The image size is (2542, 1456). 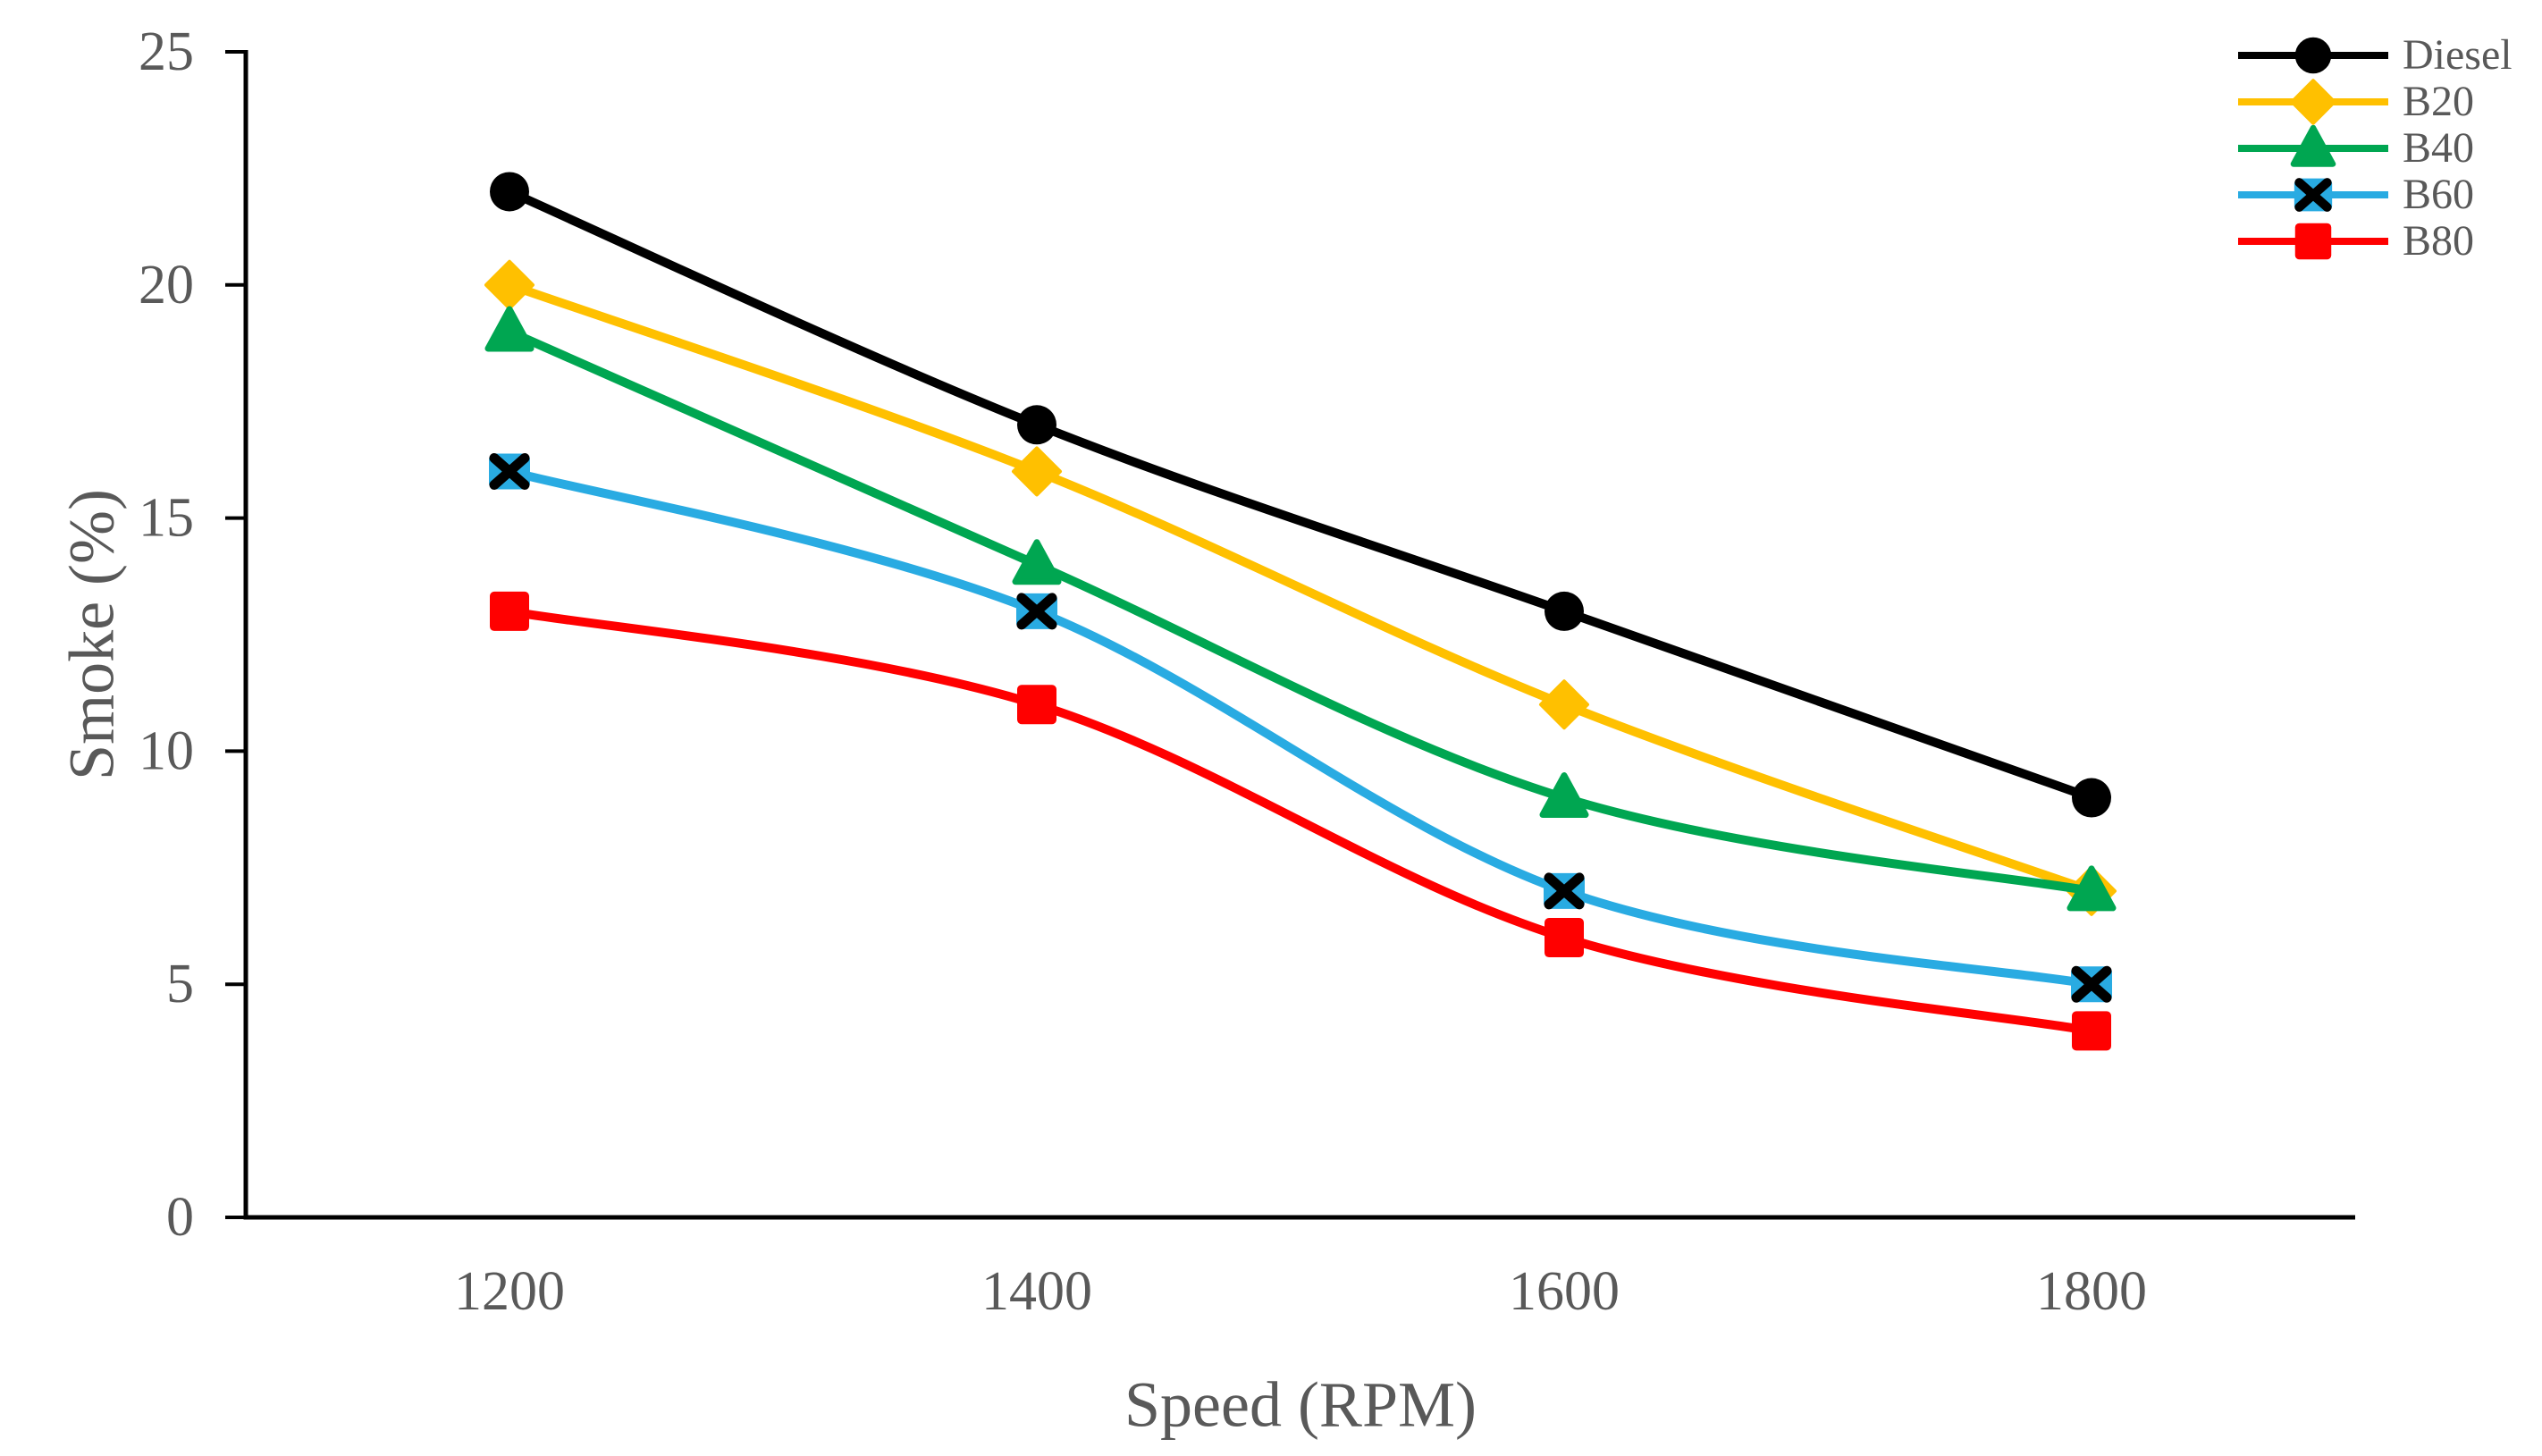 What do you see at coordinates (1300, 1405) in the screenshot?
I see `x-axis-title: Speed (RPM)` at bounding box center [1300, 1405].